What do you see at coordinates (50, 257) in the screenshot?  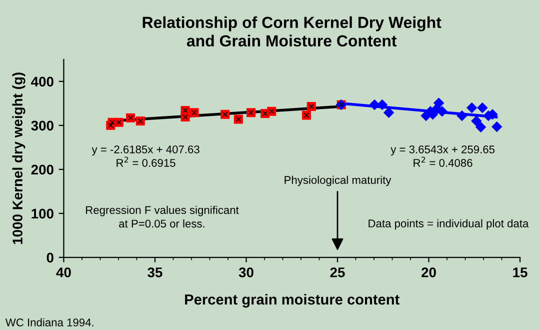 I see `y-tick-label: 0` at bounding box center [50, 257].